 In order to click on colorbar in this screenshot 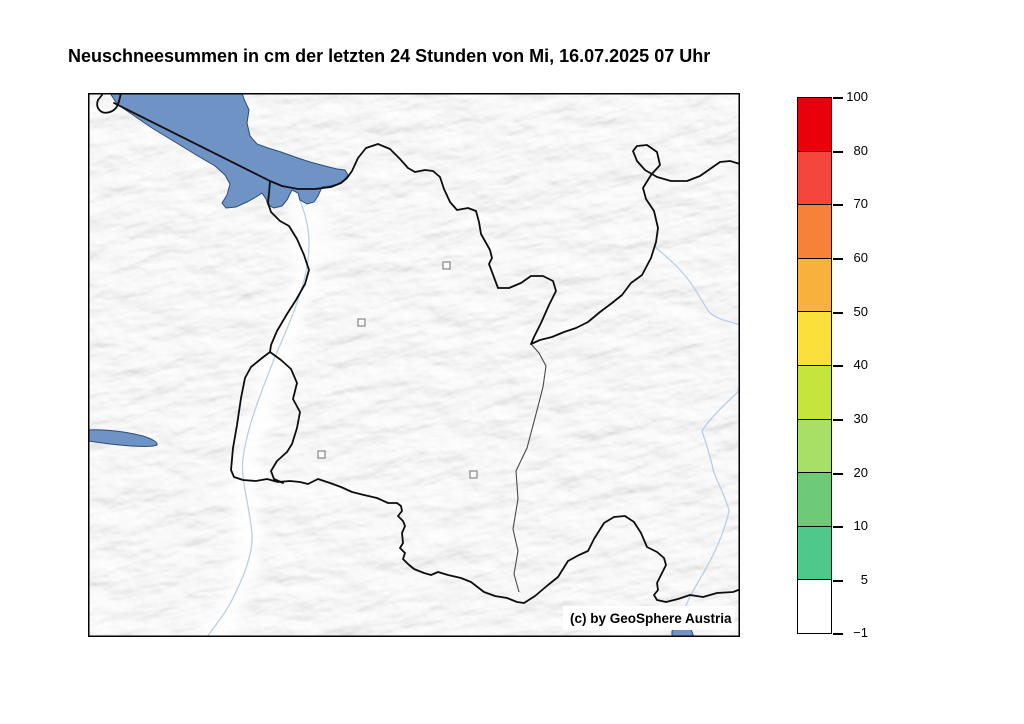, I will do `click(814, 365)`.